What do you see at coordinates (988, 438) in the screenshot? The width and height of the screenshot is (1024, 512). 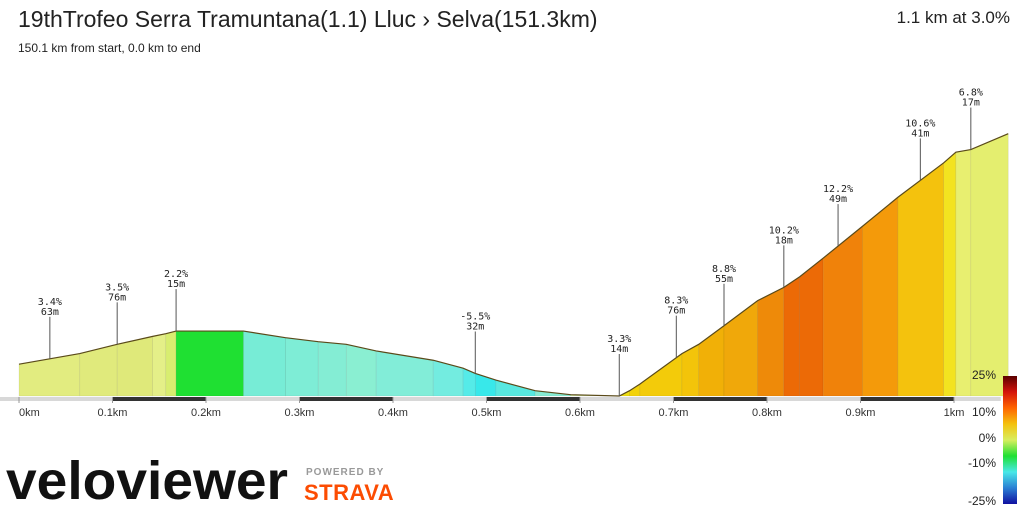 I see `legend-label: 0%` at bounding box center [988, 438].